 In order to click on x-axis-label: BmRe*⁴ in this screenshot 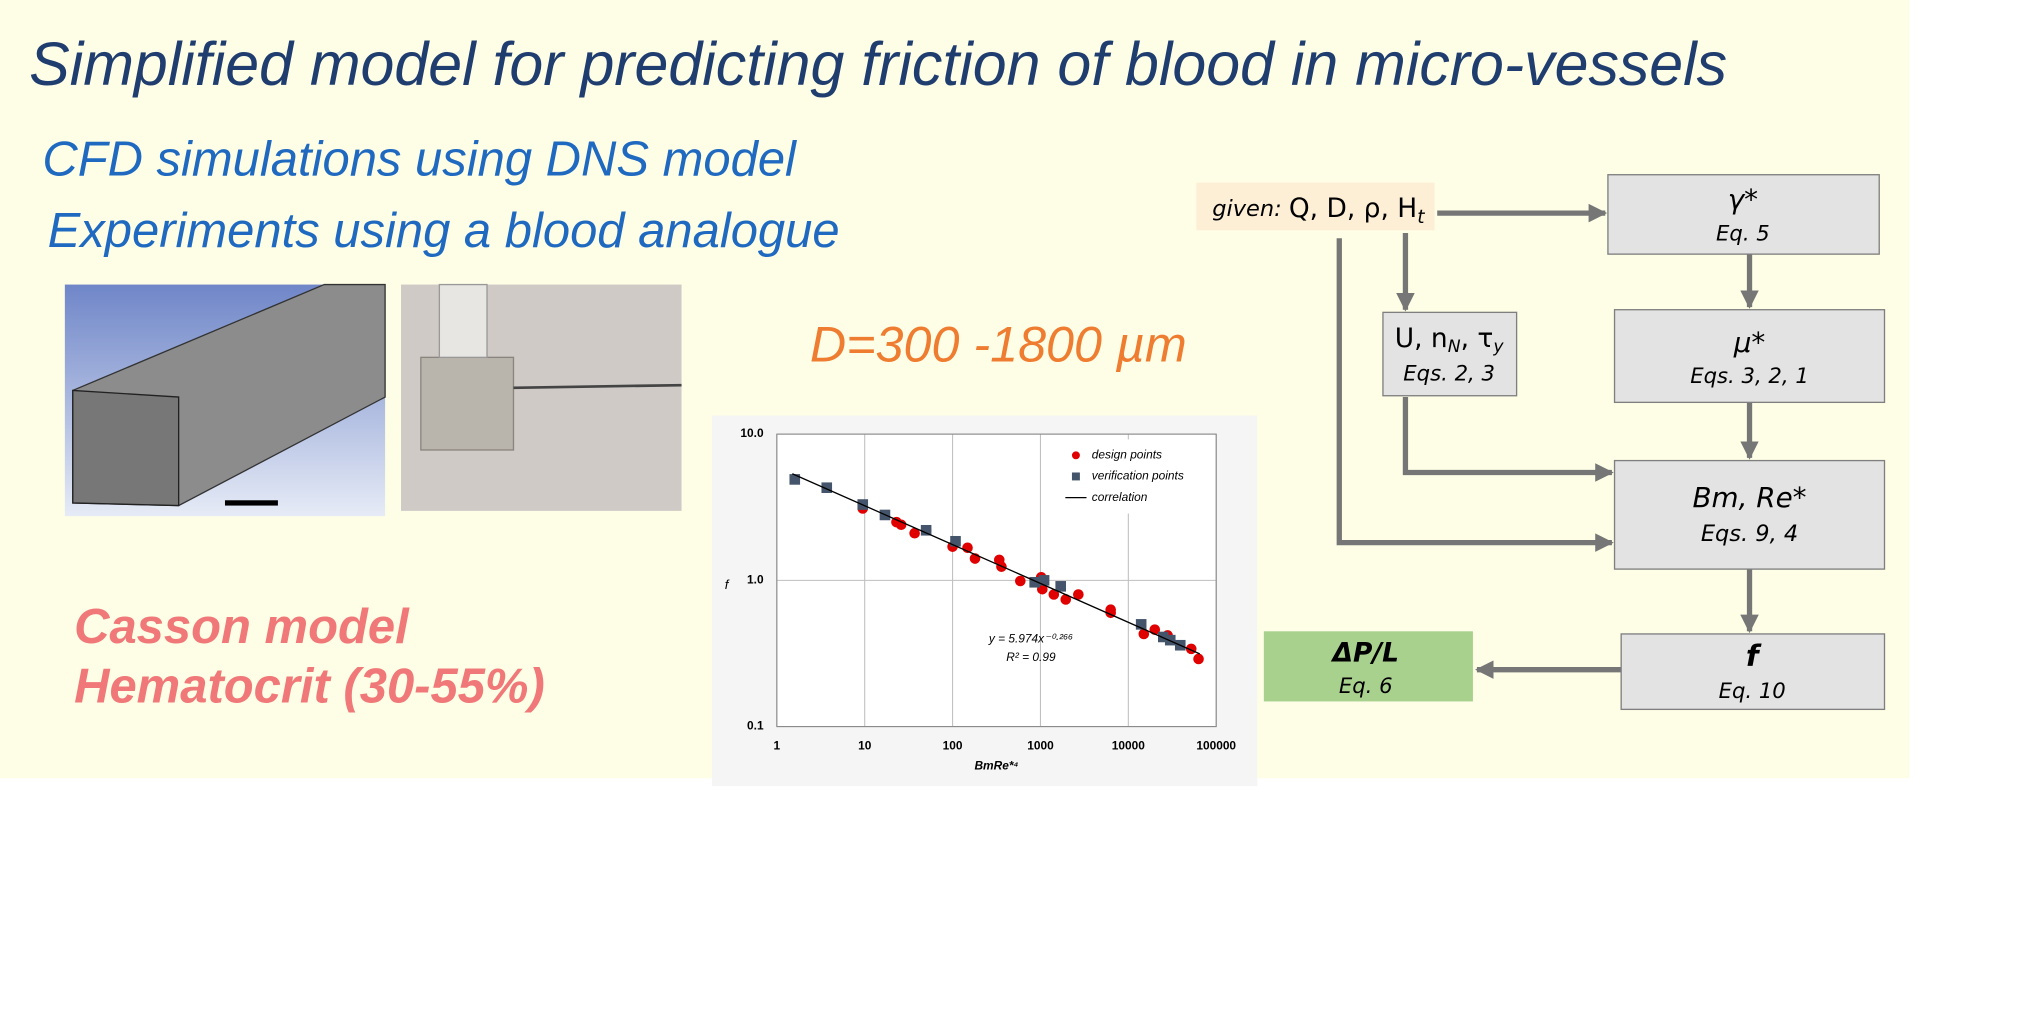, I will do `click(996, 765)`.